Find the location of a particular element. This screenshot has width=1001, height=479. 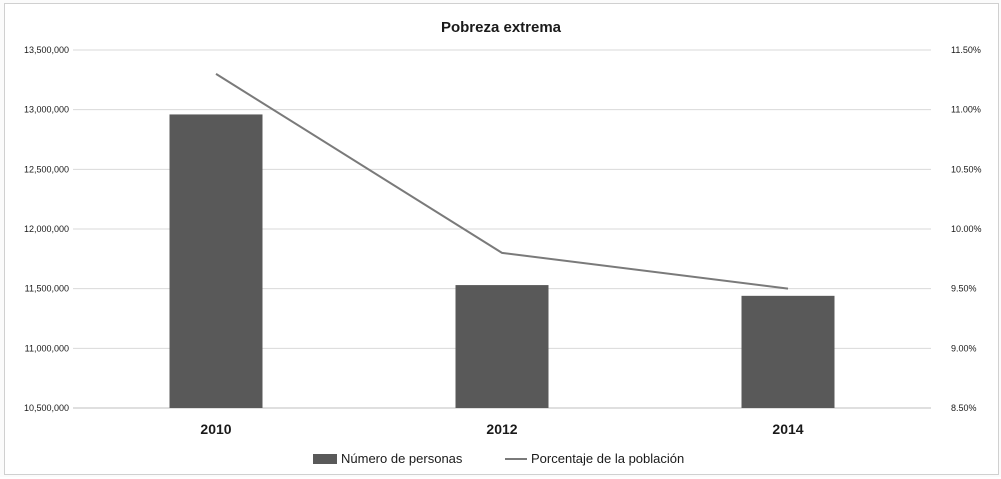

chart-title: Pobreza extrema is located at coordinates (501, 27).